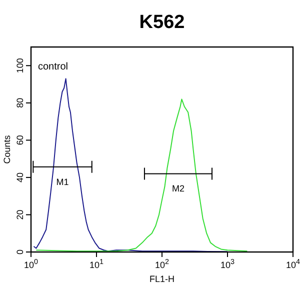  What do you see at coordinates (293, 263) in the screenshot?
I see `x-tick-label: 10$^{4}$` at bounding box center [293, 263].